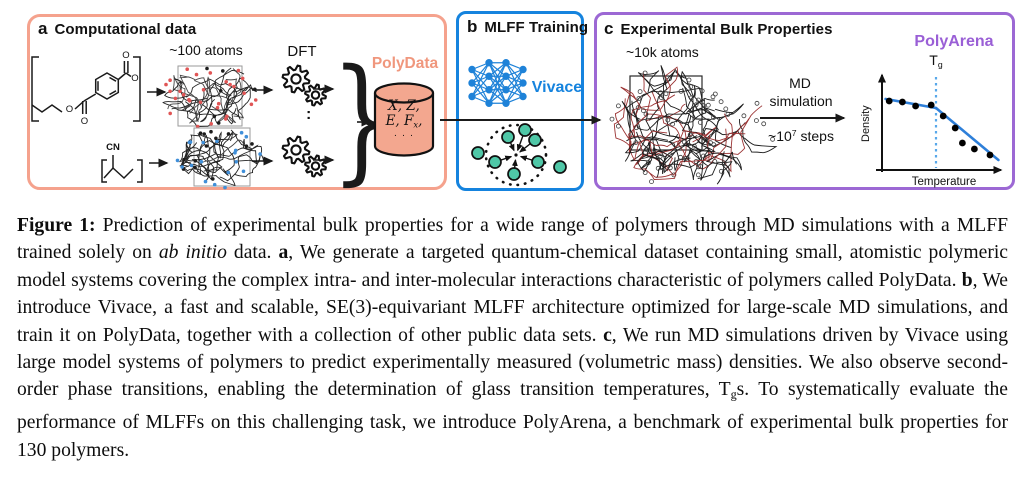 This screenshot has width=1024, height=491. I want to click on glass-transition-tg-label: Tg, so click(936, 61).